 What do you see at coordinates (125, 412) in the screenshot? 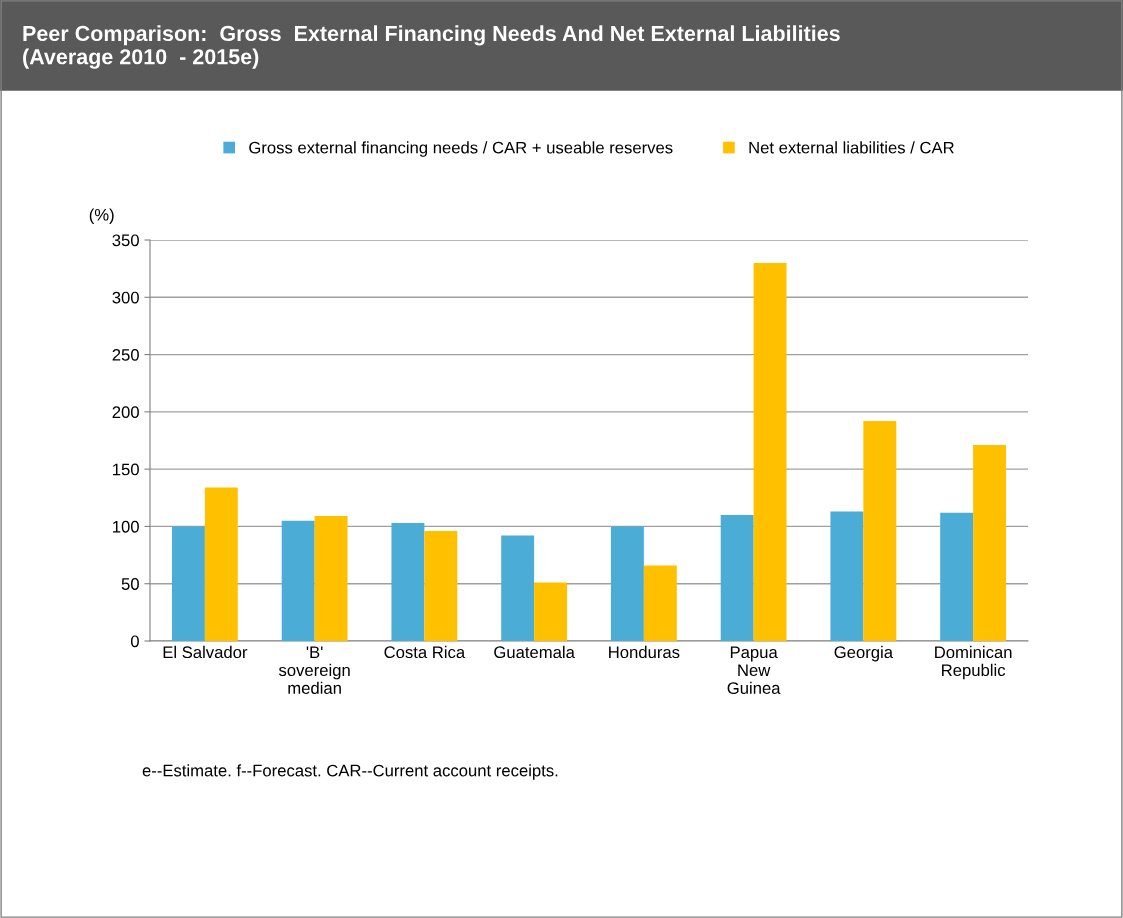
I see `y-tick-label: 200` at bounding box center [125, 412].